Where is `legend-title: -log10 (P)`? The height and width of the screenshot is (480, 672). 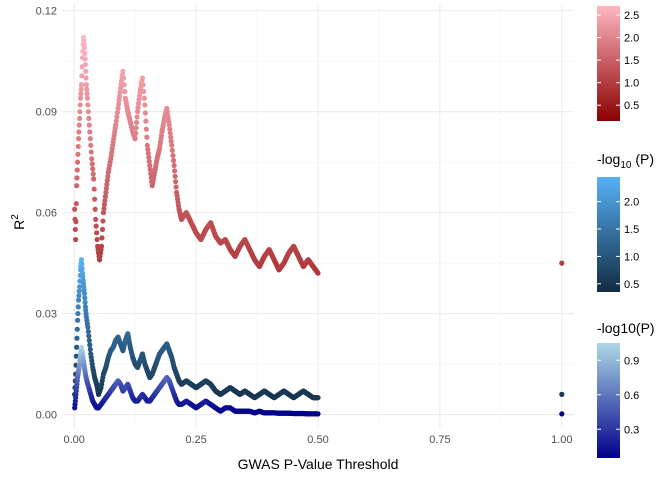 legend-title: -log10 (P) is located at coordinates (625, 161).